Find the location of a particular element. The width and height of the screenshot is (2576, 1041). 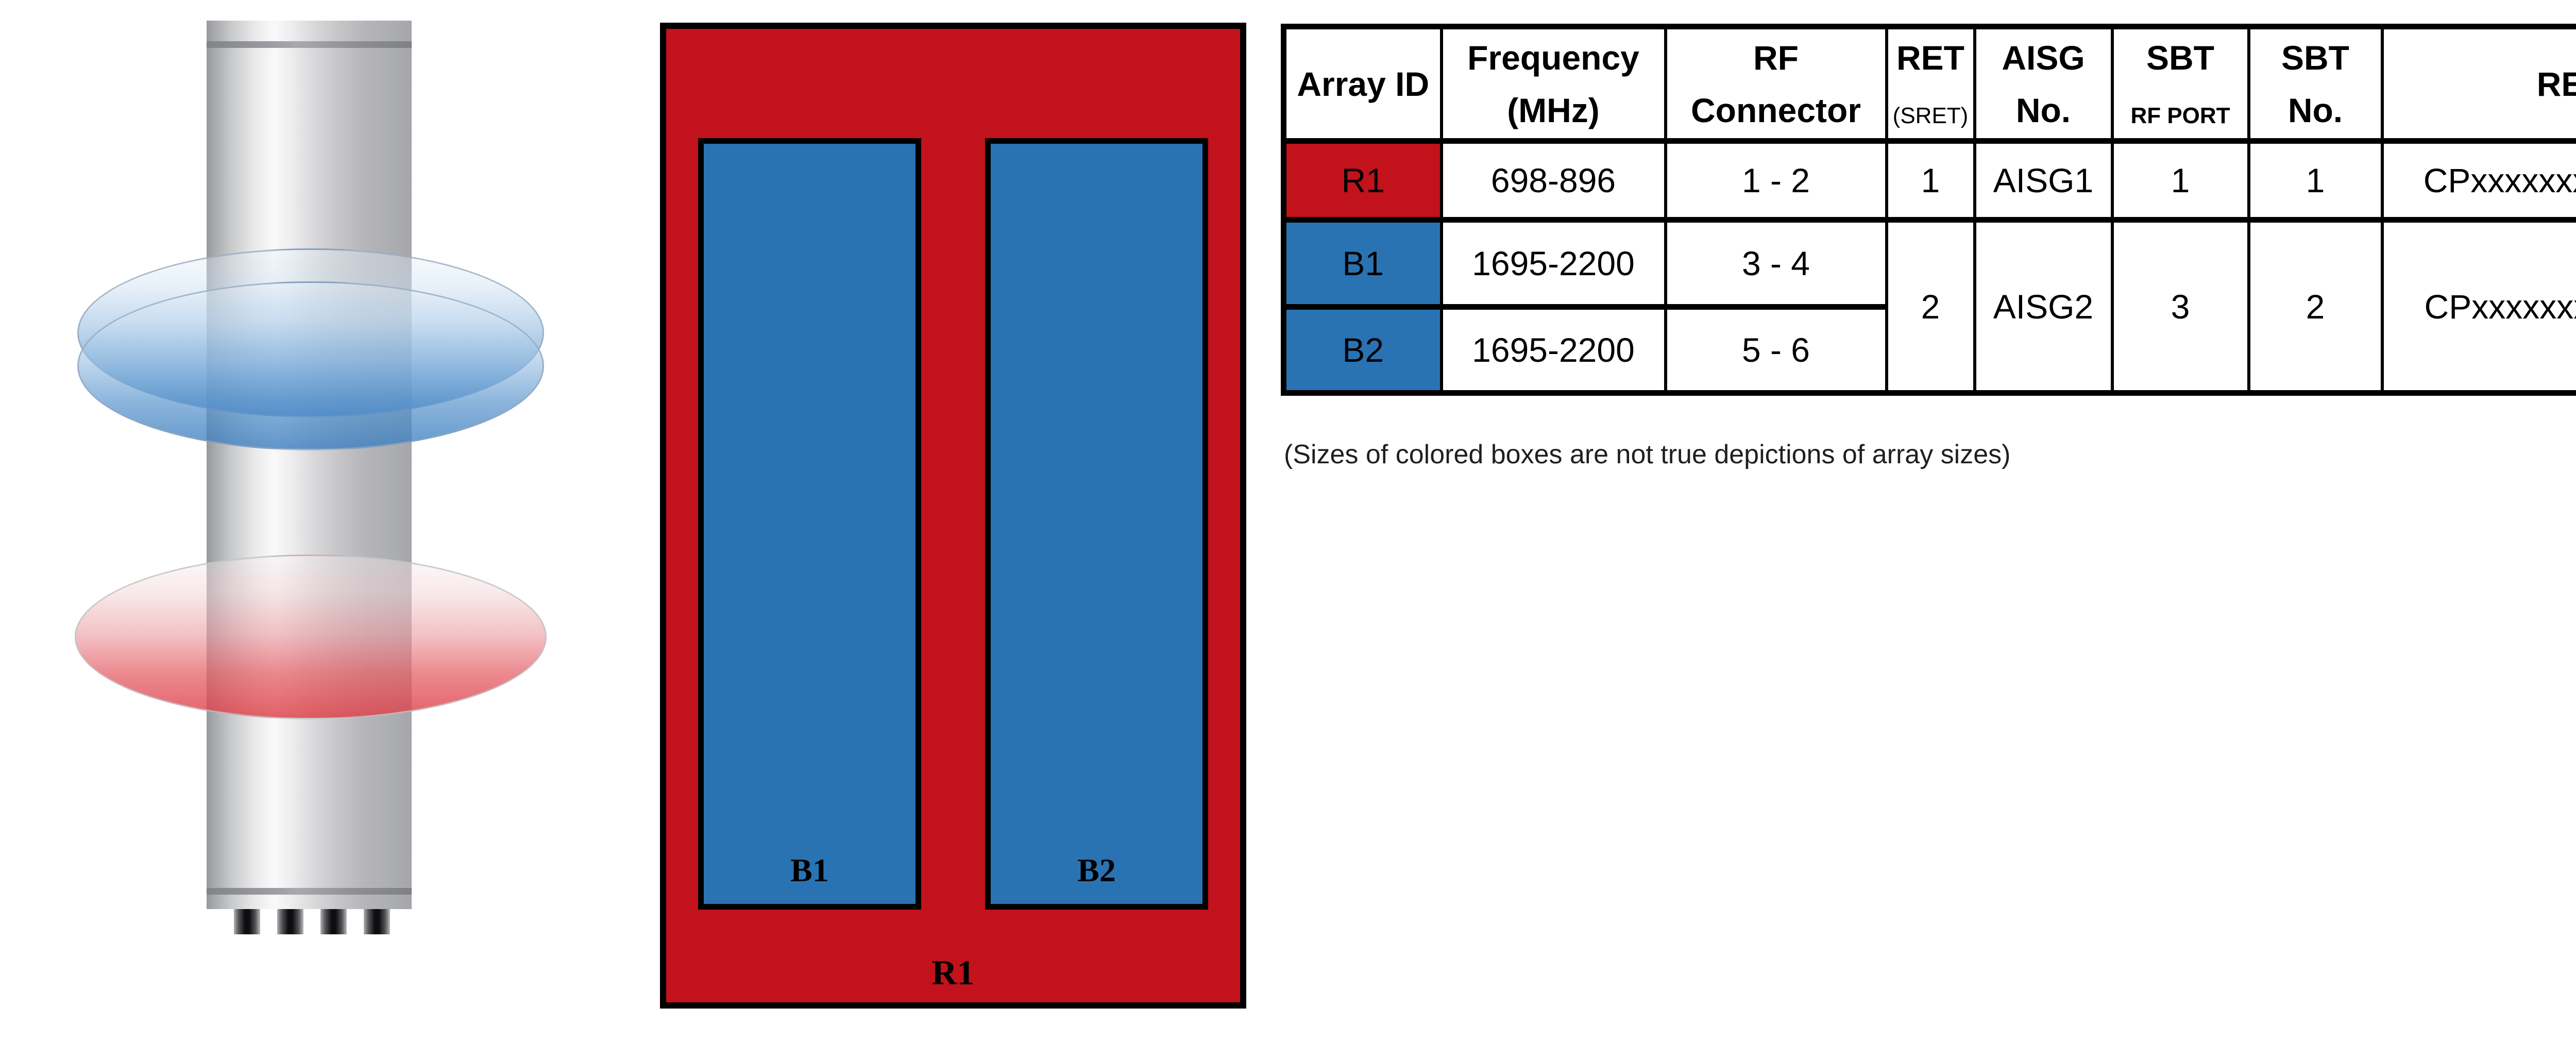

cell-b1-rf-connector: 3 - 4 is located at coordinates (1776, 263).